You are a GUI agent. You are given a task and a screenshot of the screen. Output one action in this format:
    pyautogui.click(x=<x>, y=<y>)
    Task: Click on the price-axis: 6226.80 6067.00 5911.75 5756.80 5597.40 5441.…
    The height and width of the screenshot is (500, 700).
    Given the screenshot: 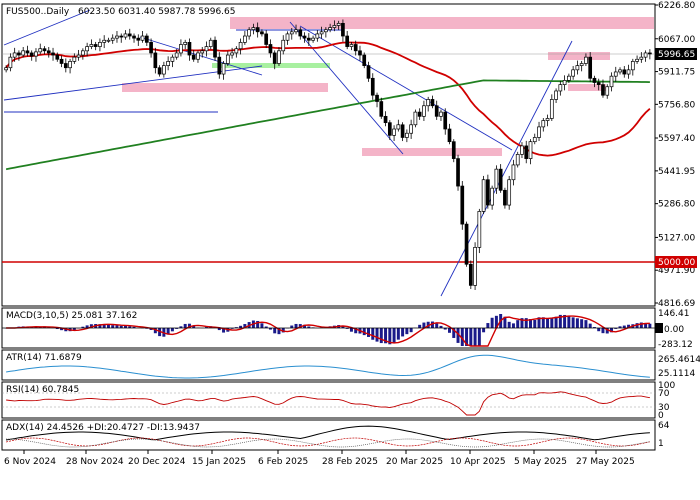 What is the action you would take?
    pyautogui.click(x=675, y=155)
    